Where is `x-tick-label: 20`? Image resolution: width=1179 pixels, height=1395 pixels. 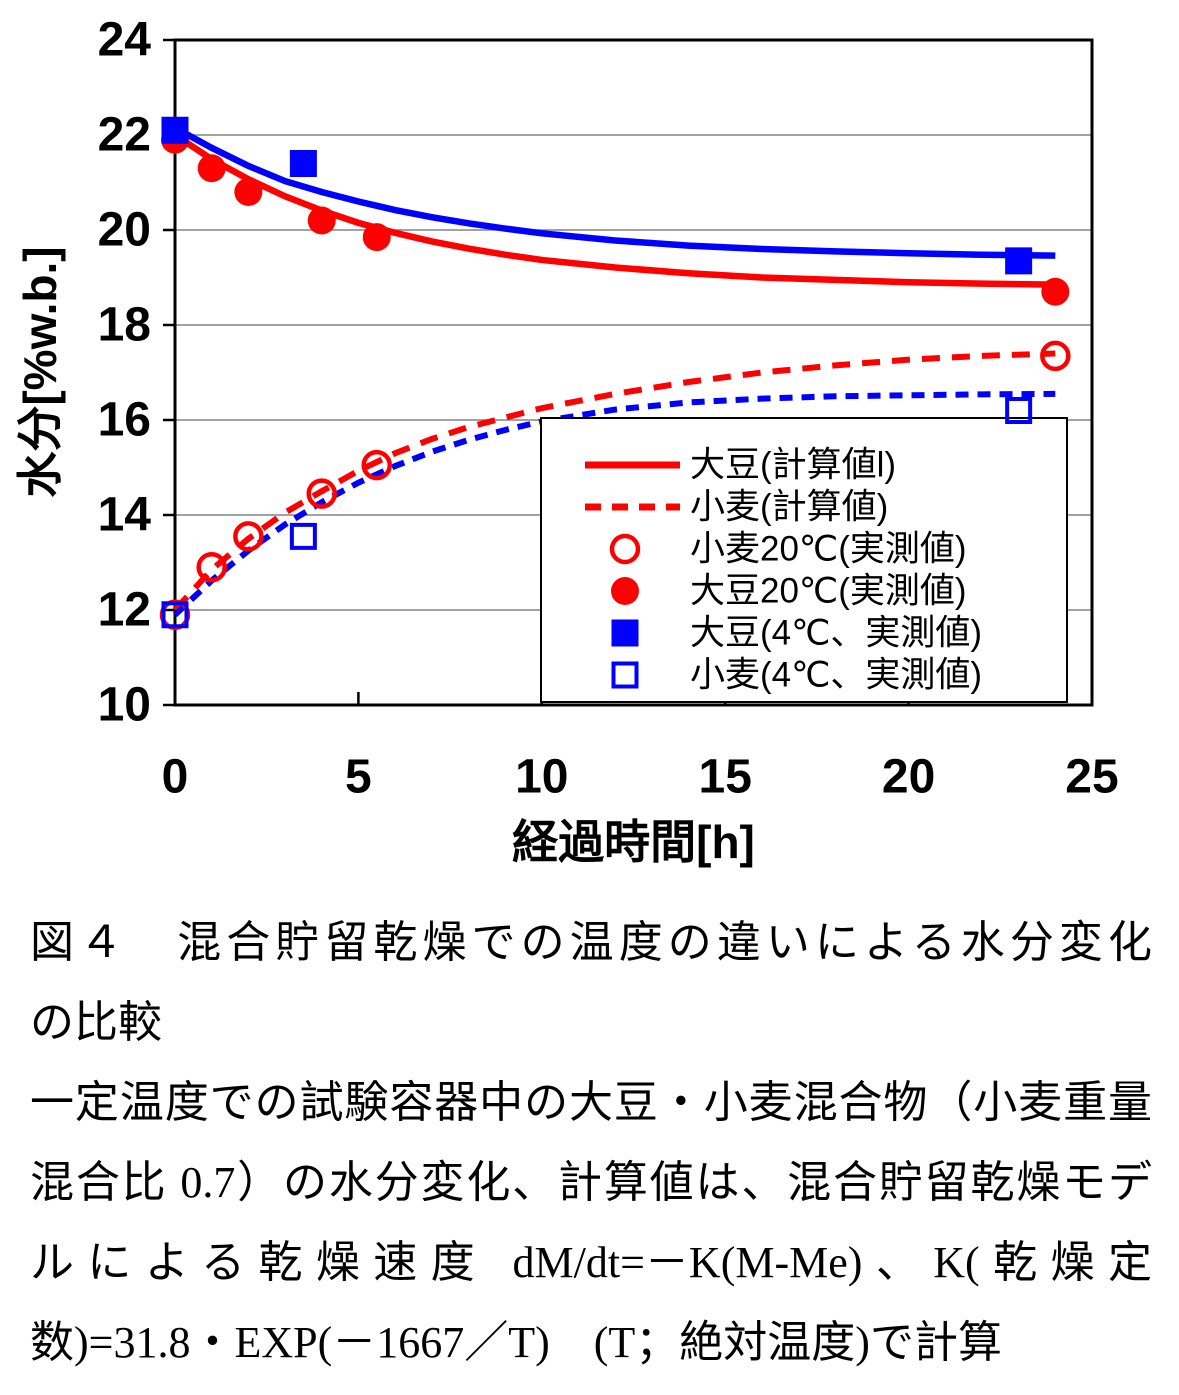 x-tick-label: 20 is located at coordinates (908, 777).